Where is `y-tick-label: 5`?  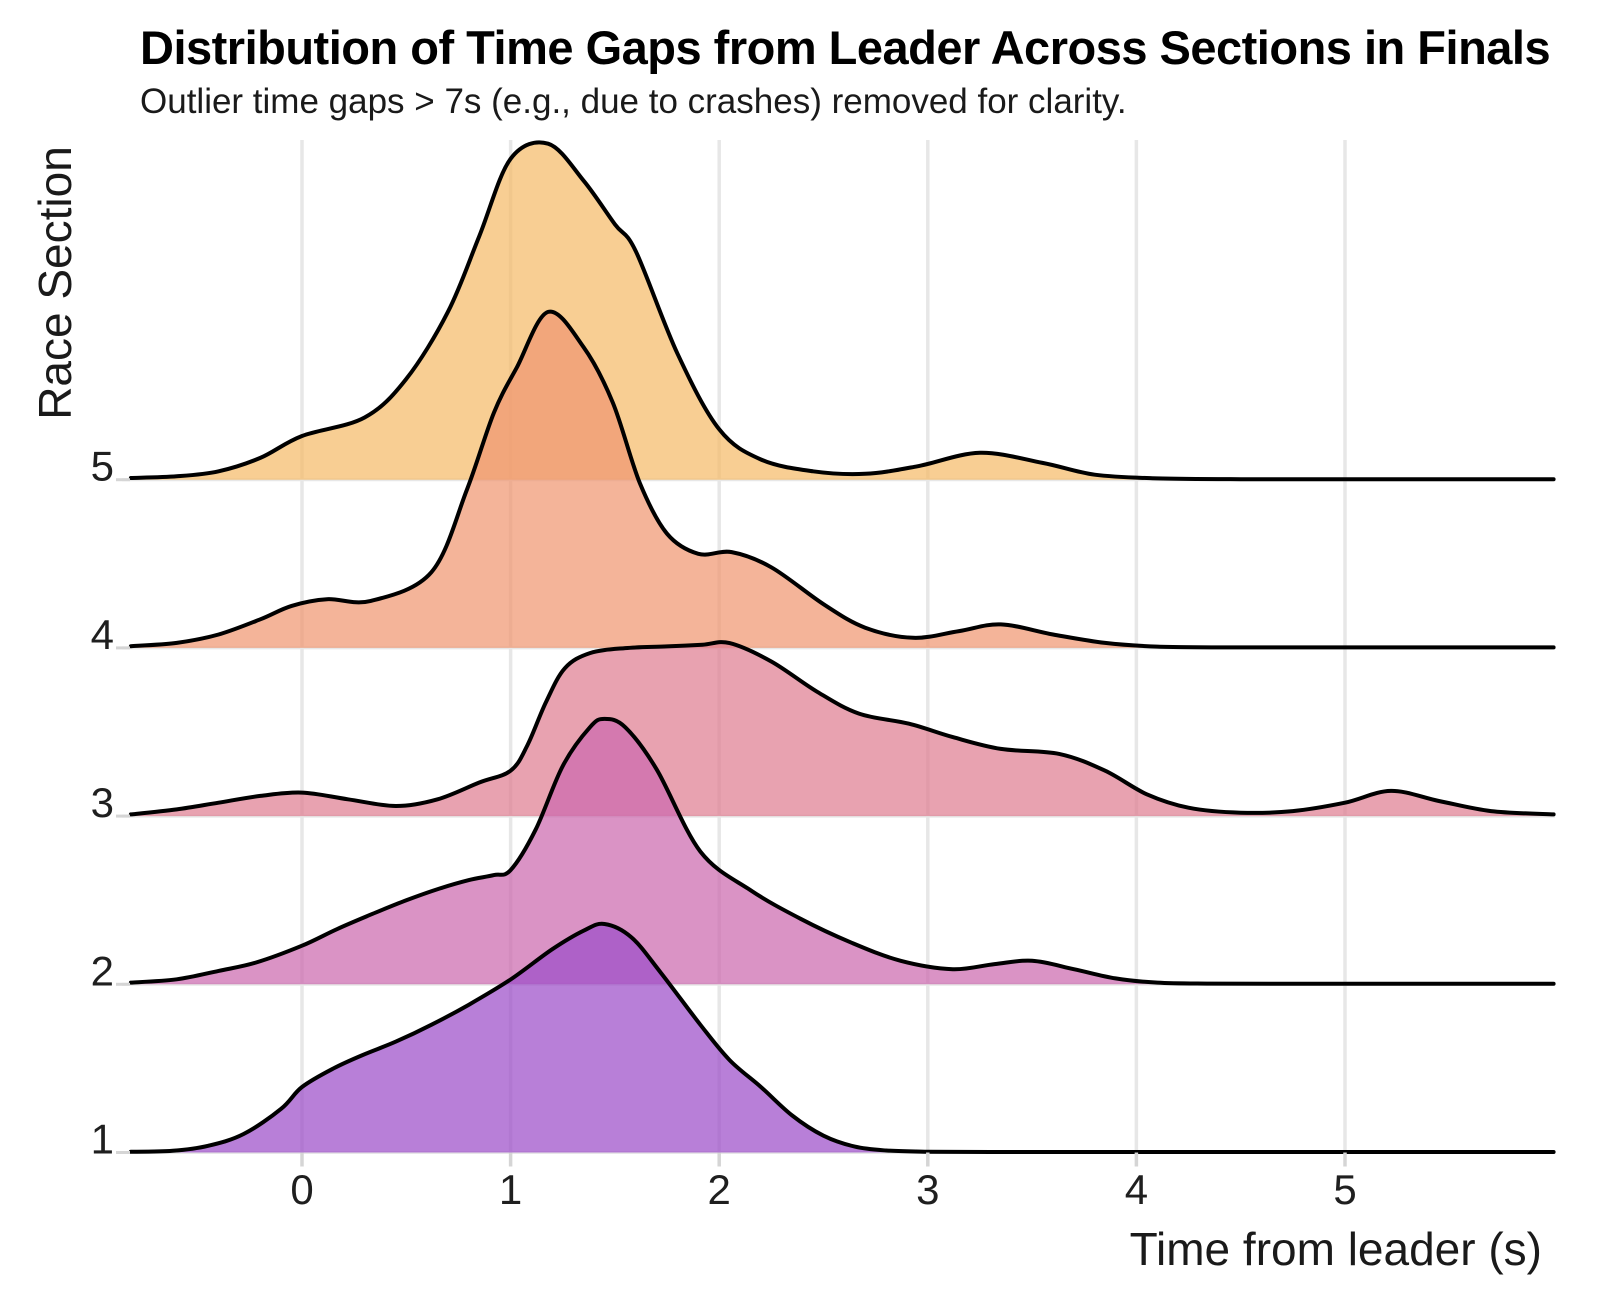
y-tick-label: 5 is located at coordinates (102, 466).